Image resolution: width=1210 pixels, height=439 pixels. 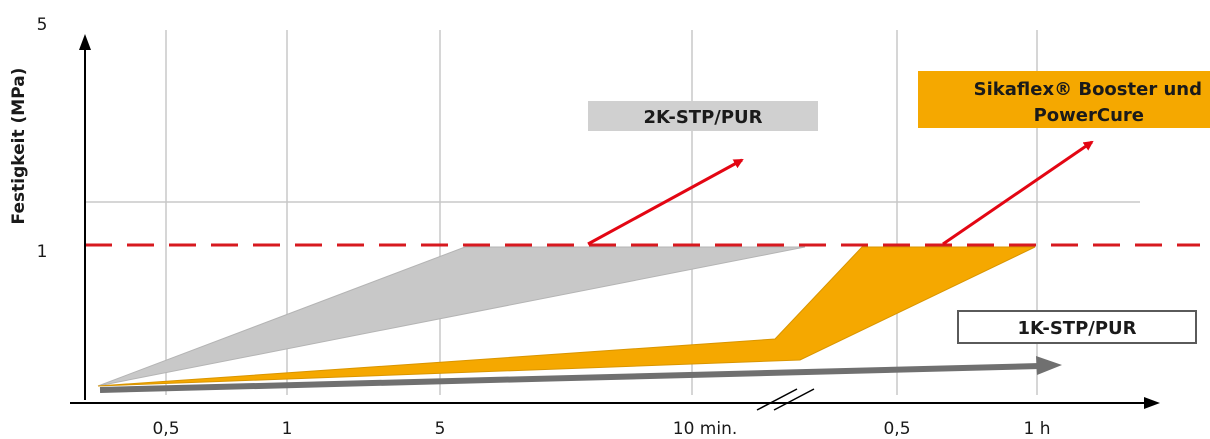 I want to click on arrow-booster-increase, so click(x=1018, y=193).